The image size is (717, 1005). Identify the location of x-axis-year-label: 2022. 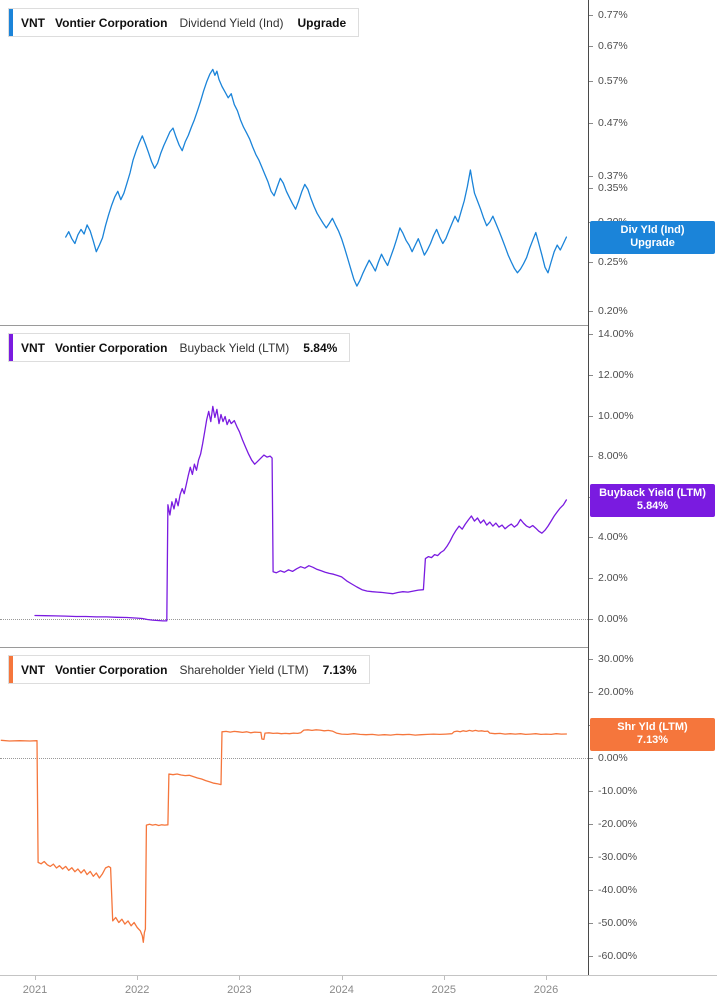
(137, 990).